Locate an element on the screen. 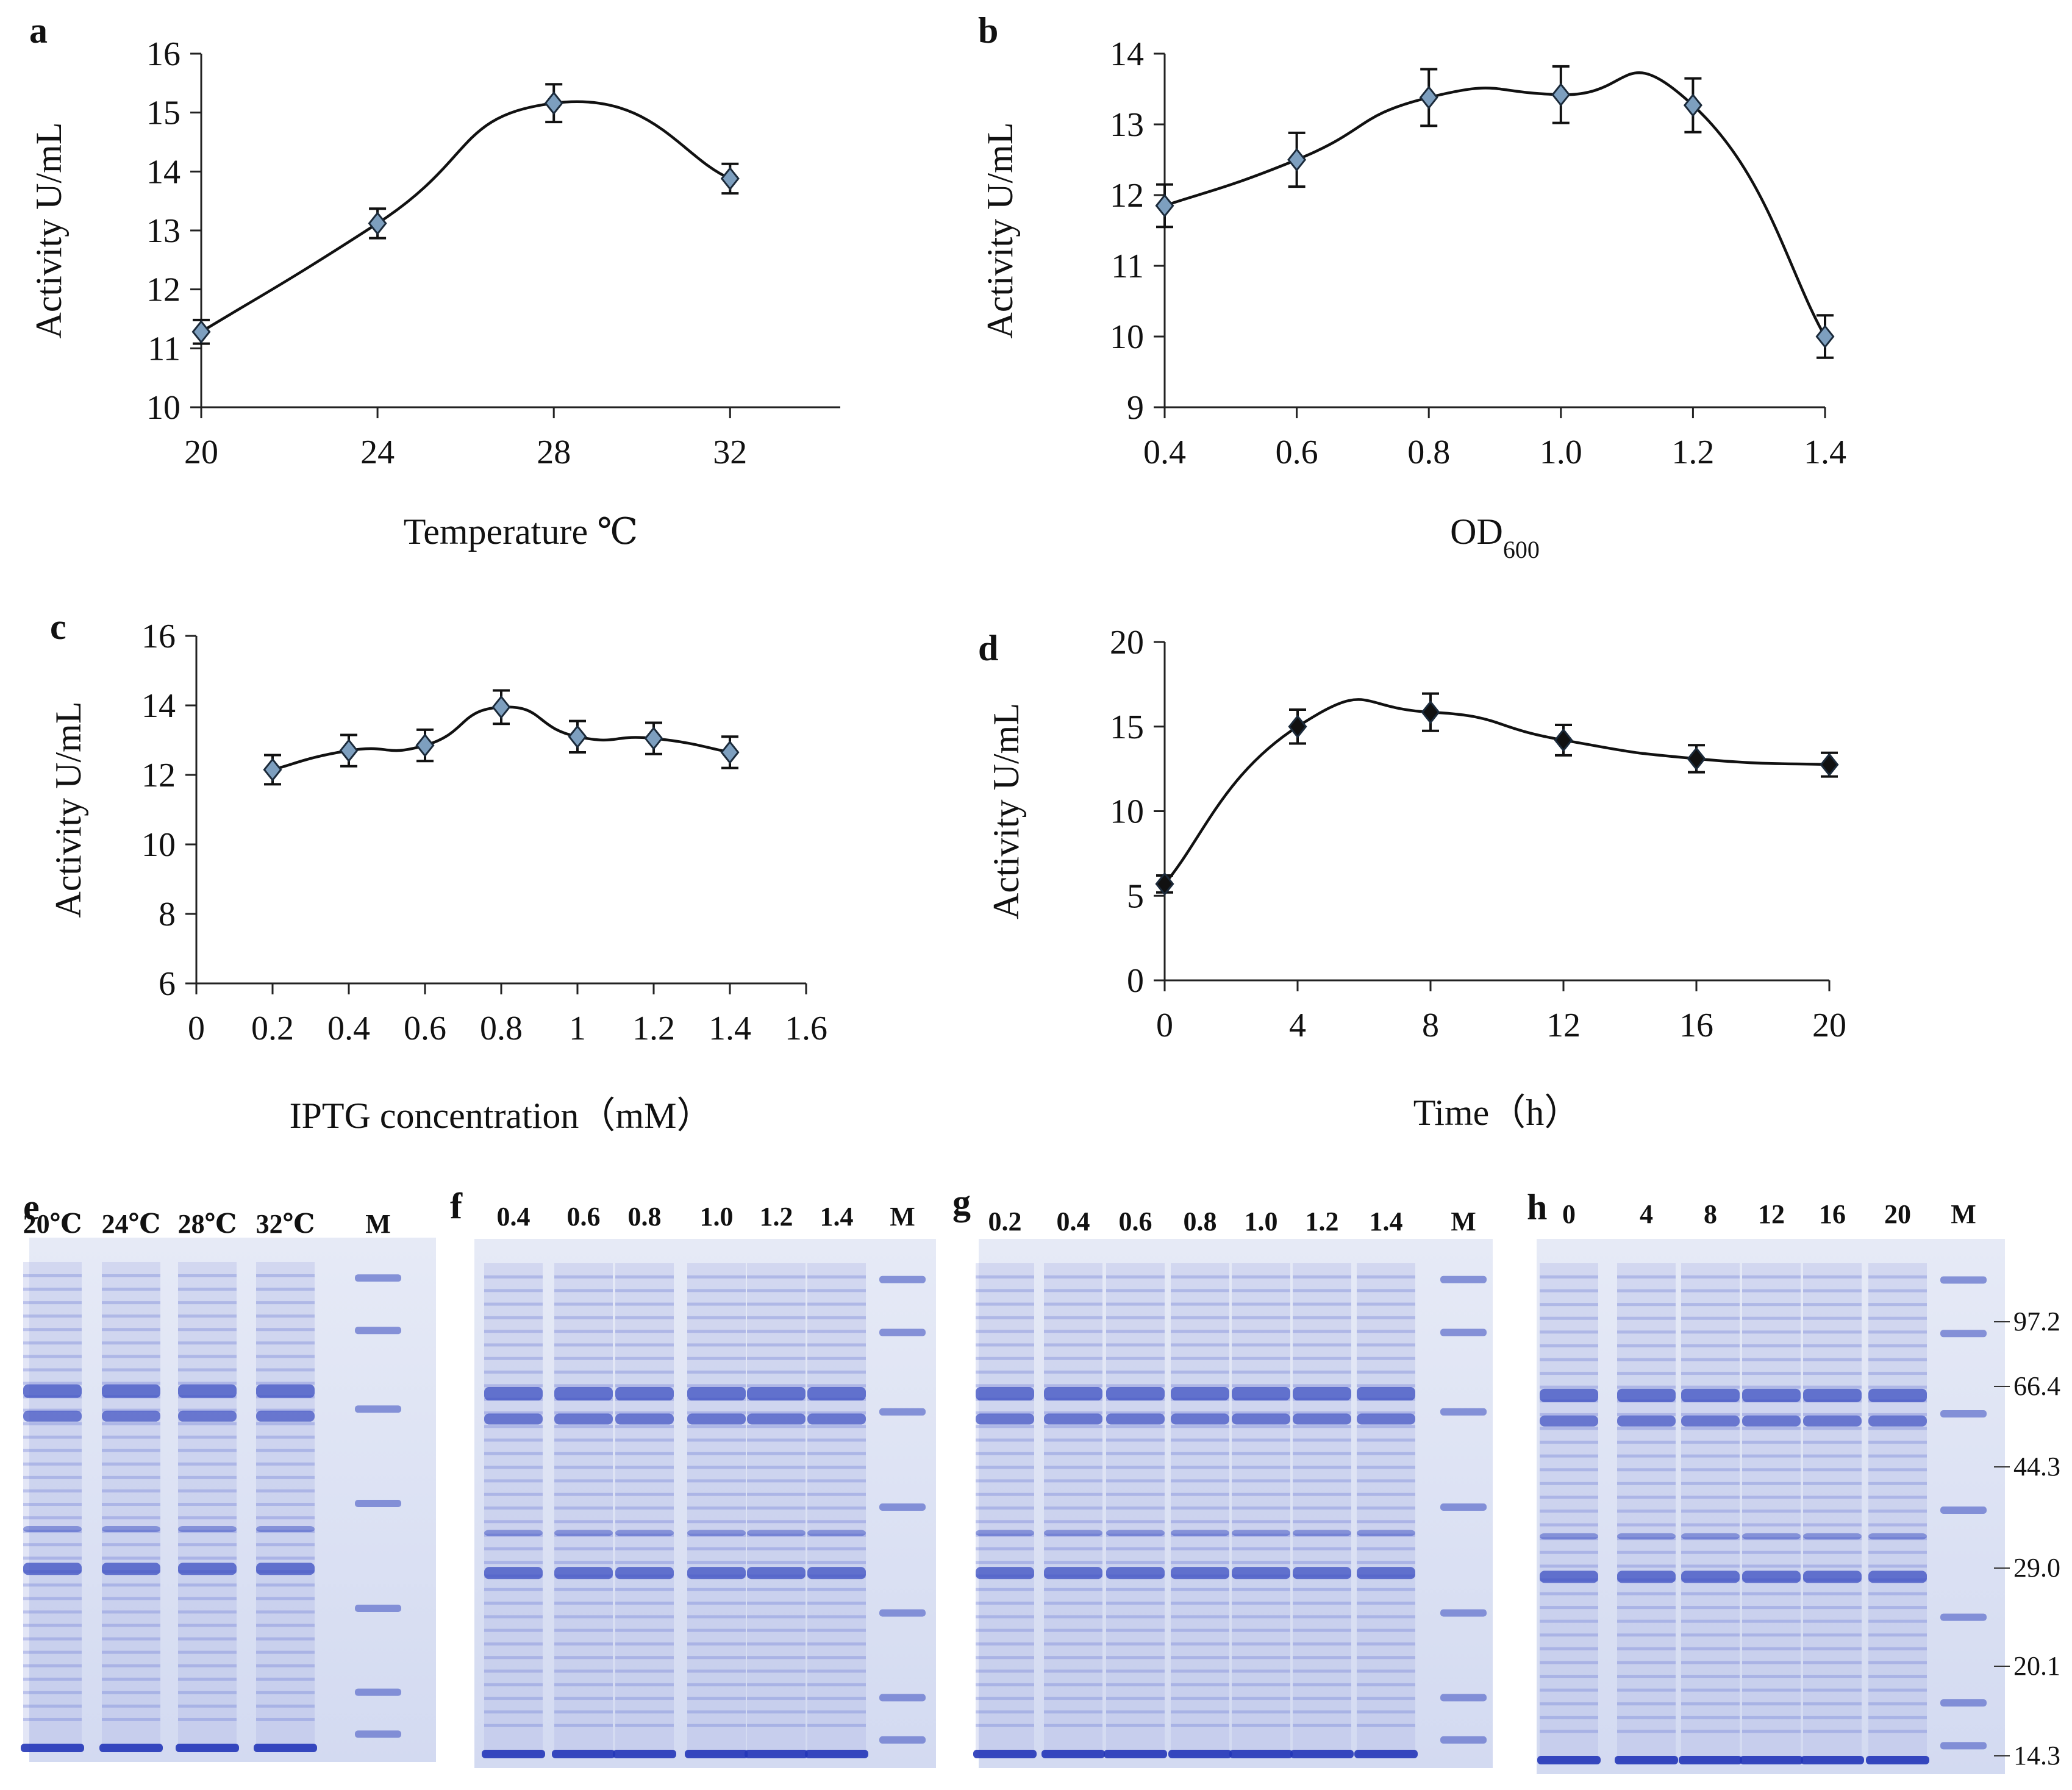 This screenshot has height=1790, width=2072. x-tick-label: 32 is located at coordinates (730, 452).